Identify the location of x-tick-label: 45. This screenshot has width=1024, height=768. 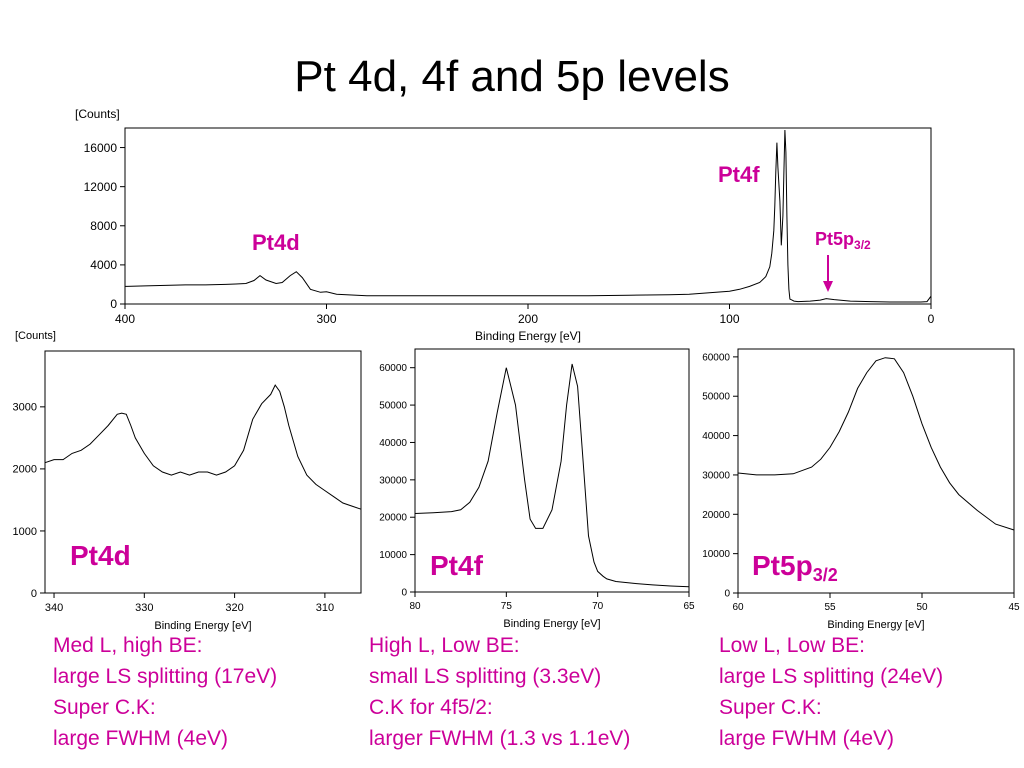
(1014, 607).